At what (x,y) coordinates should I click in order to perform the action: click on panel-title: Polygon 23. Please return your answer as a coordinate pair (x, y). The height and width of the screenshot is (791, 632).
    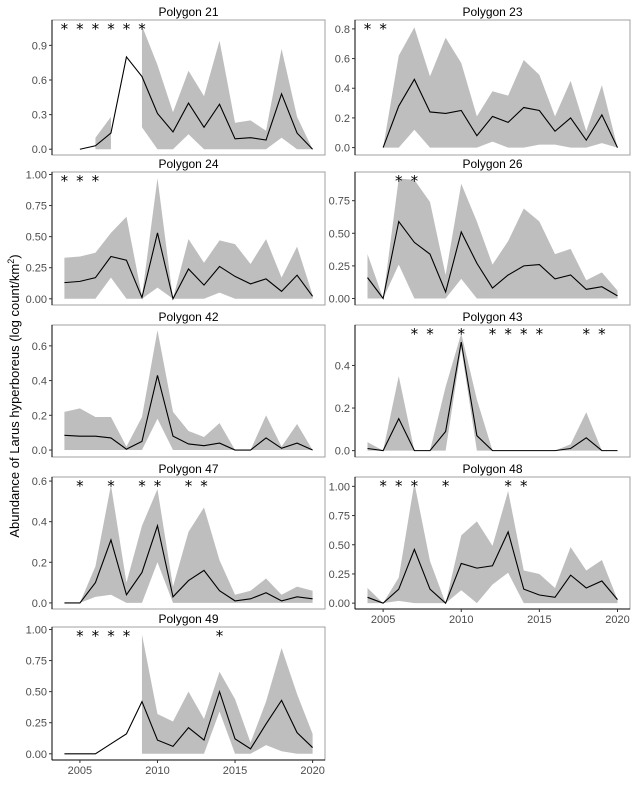
    Looking at the image, I should click on (492, 12).